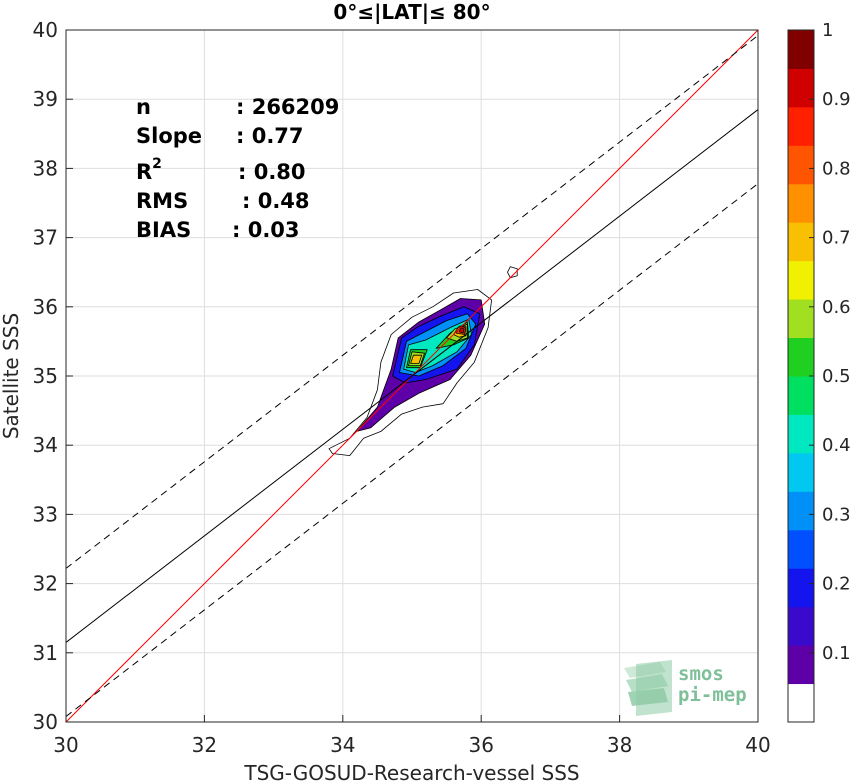  I want to click on colorbar-tick-label: 0.7, so click(836, 238).